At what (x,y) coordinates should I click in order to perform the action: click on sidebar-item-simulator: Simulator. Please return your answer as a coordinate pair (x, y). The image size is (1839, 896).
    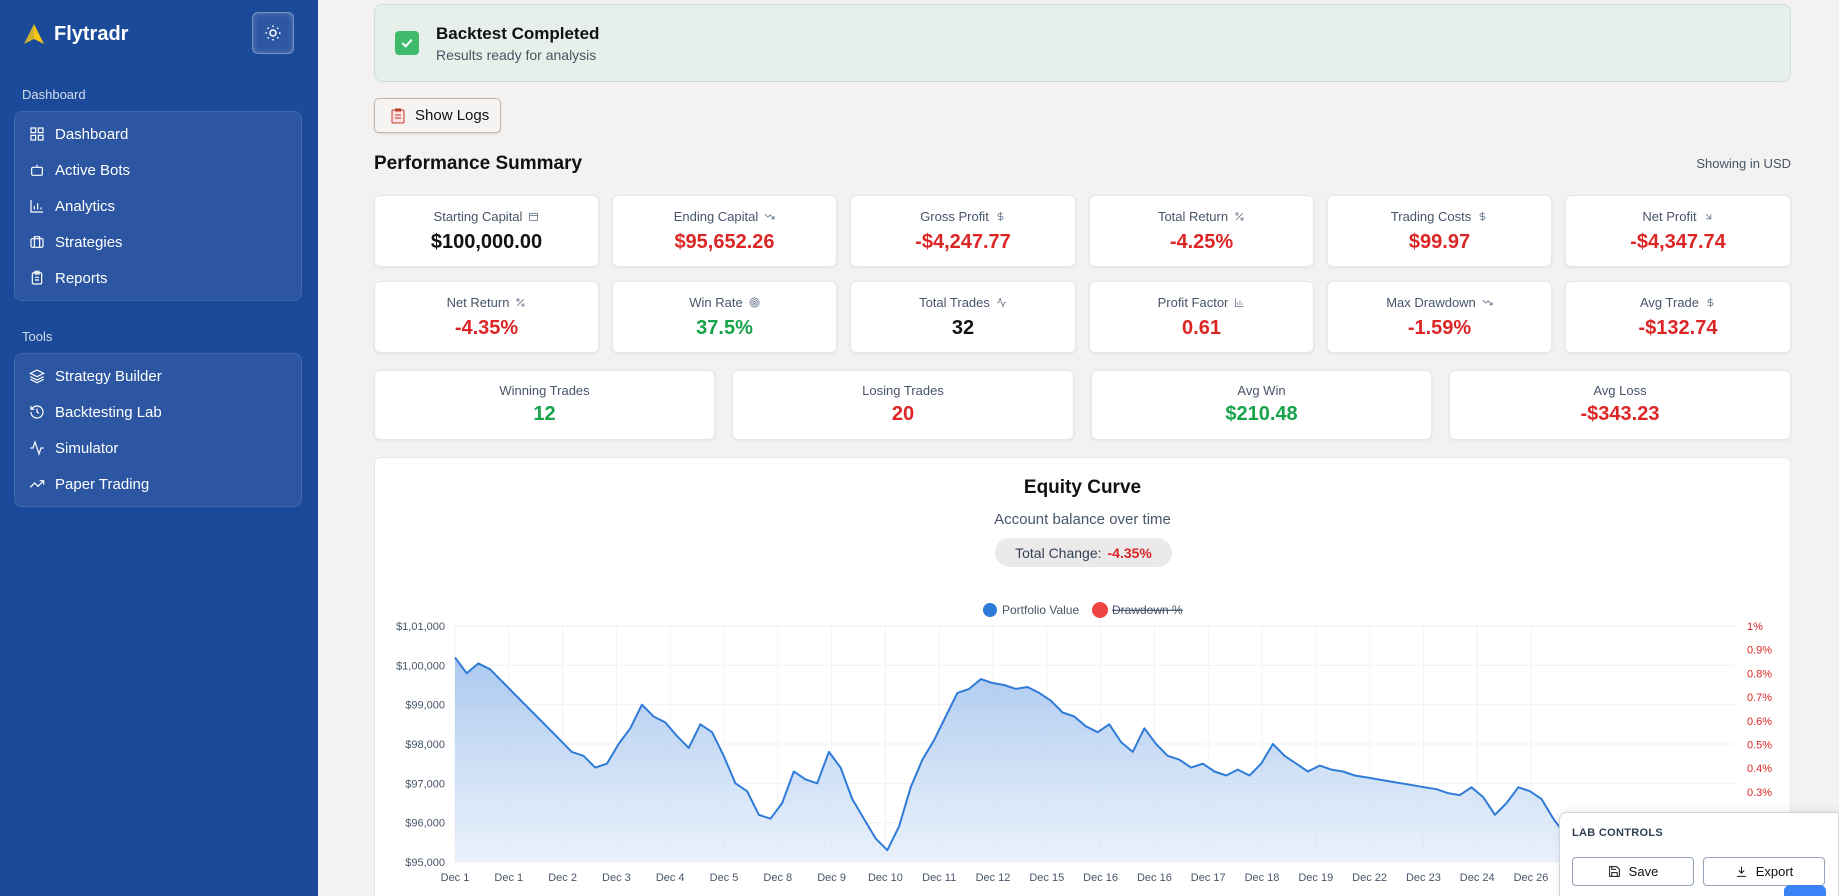
    Looking at the image, I should click on (158, 448).